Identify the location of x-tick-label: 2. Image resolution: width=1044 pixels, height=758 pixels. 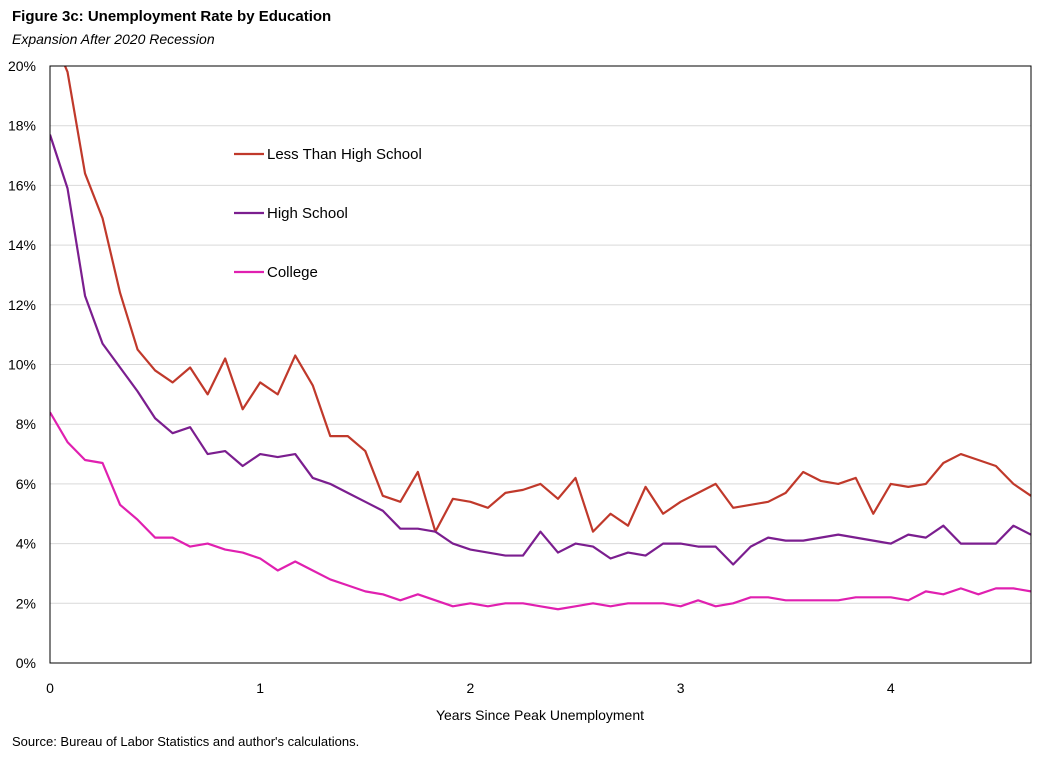
(471, 688).